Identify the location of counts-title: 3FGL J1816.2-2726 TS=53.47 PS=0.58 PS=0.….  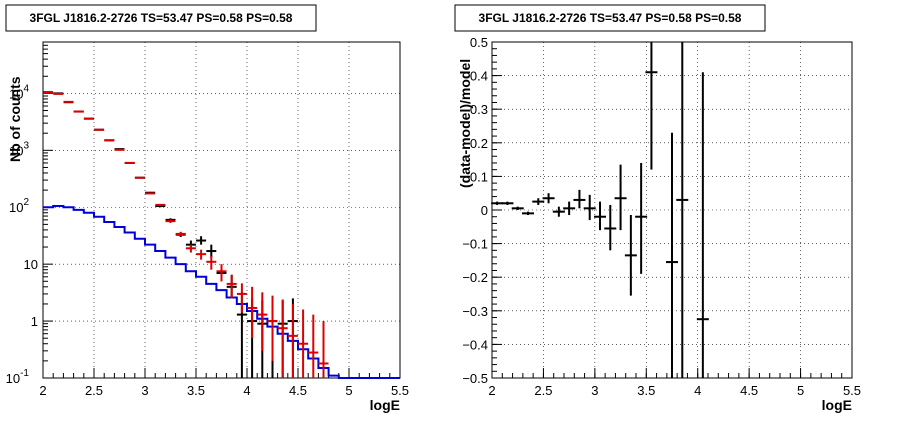
(161, 18).